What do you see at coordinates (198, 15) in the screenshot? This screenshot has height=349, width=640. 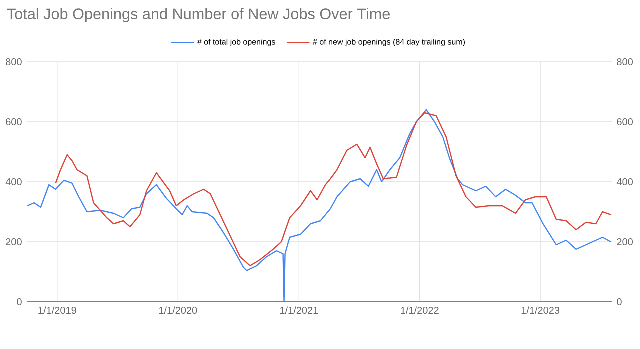 I see `chart-title: Total Job Openings and Number of New Jobs Over Time` at bounding box center [198, 15].